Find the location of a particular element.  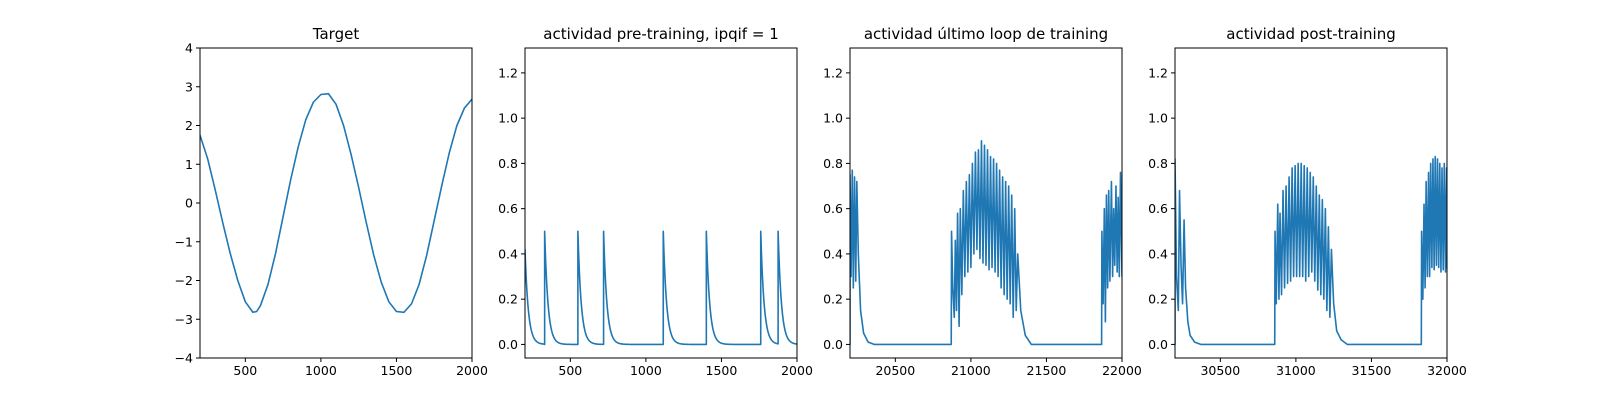

x-tick-label: 22000 is located at coordinates (1122, 370).